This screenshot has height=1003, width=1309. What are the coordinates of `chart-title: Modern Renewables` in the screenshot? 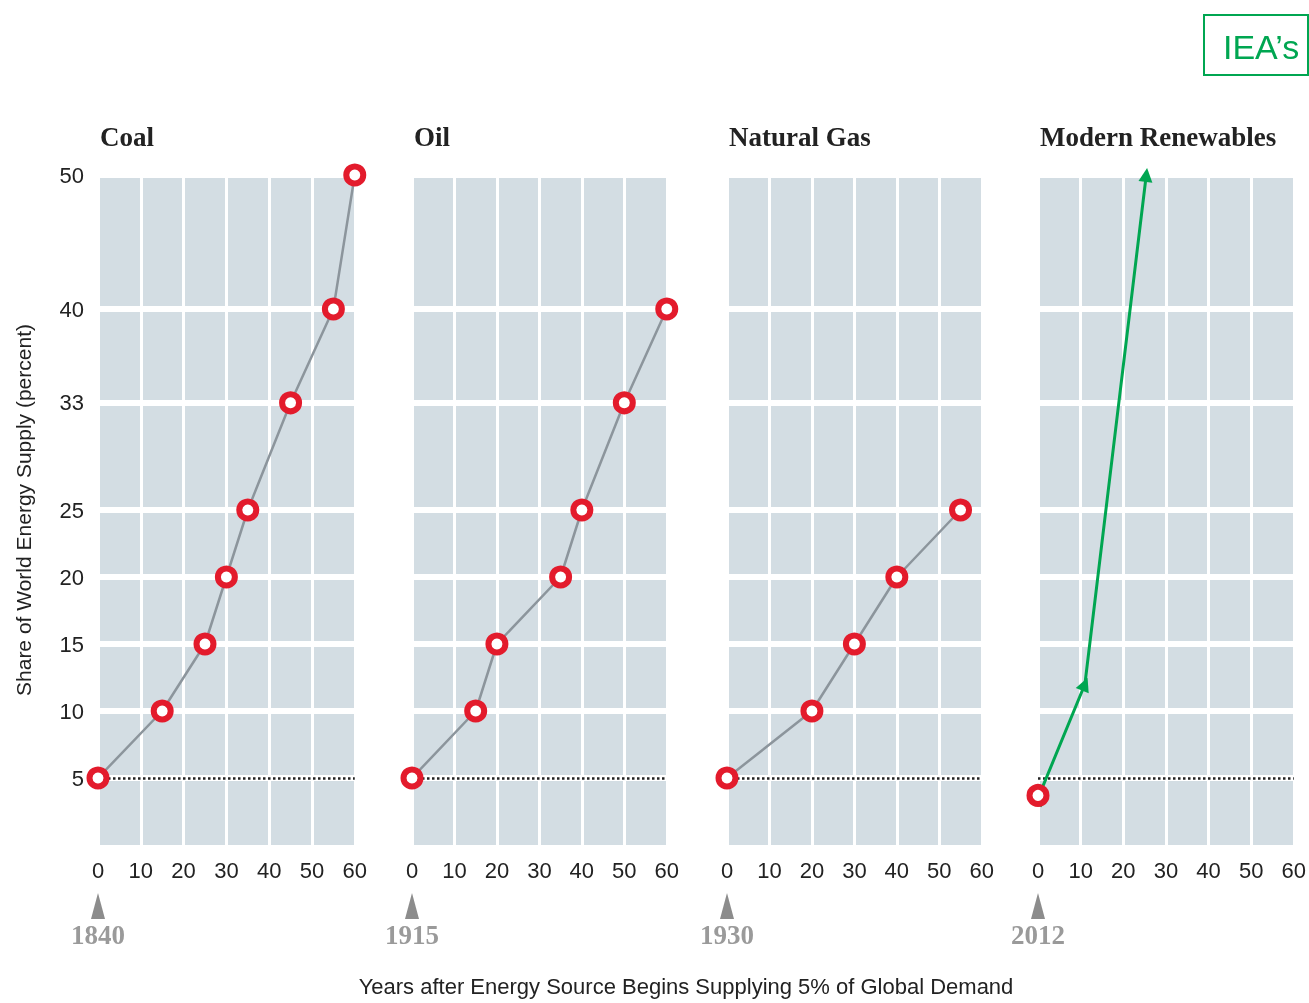 It's located at (1158, 136).